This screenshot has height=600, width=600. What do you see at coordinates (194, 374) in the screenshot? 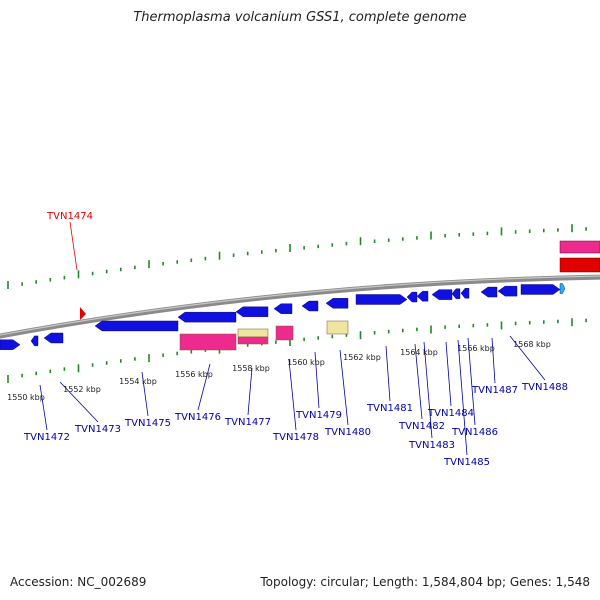
I see `kbp-label: 1556 kbp` at bounding box center [194, 374].